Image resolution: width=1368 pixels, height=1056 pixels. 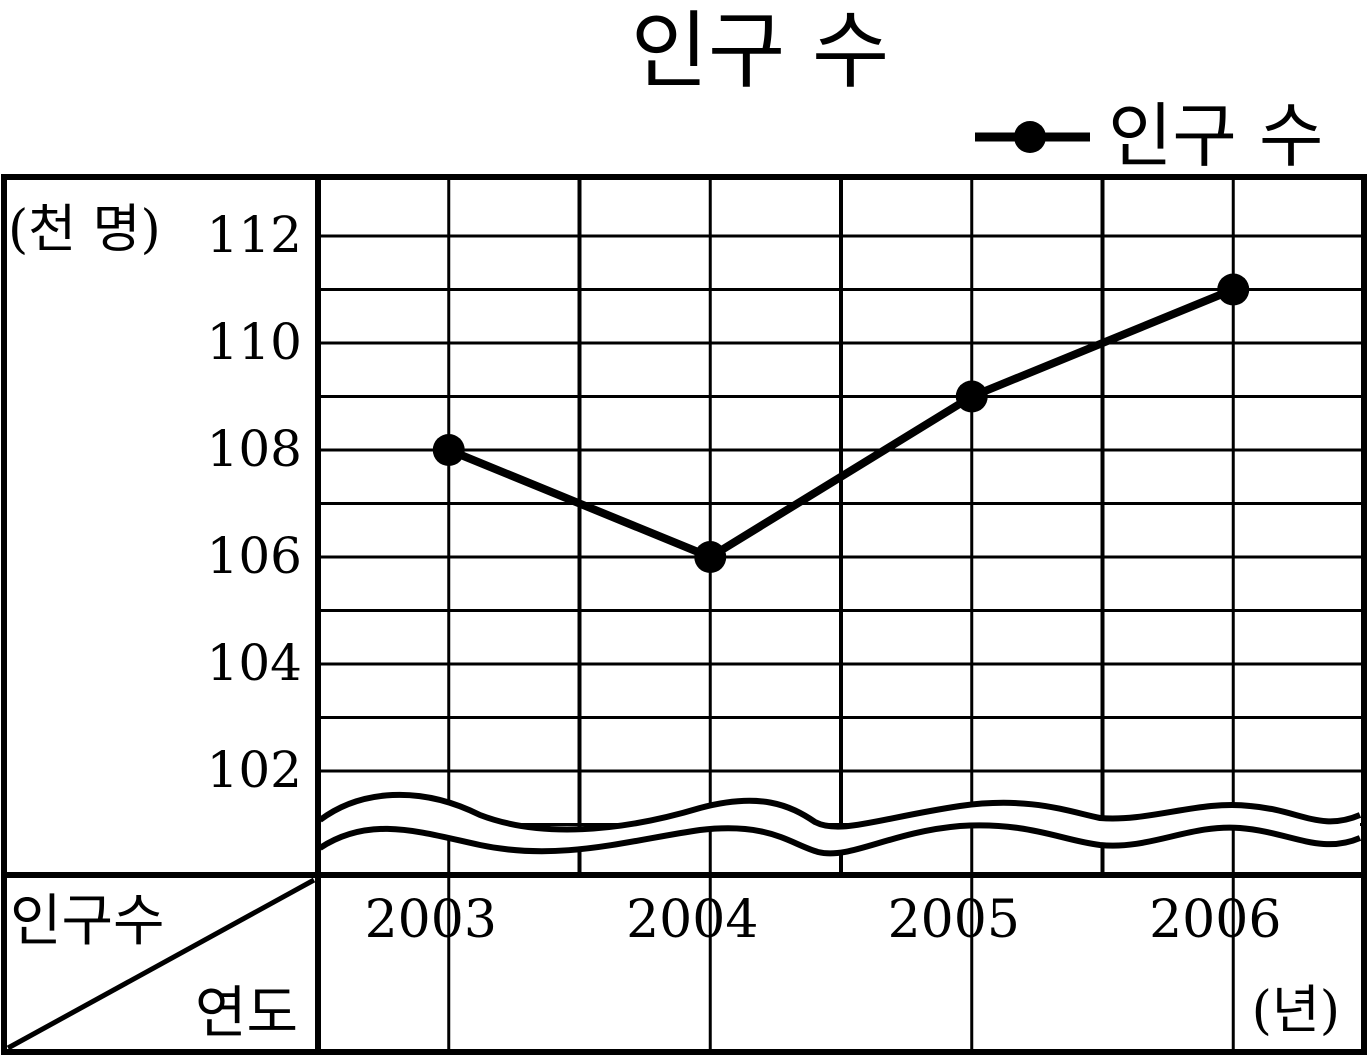 What do you see at coordinates (1215, 920) in the screenshot?
I see `x-tick-label: 2006` at bounding box center [1215, 920].